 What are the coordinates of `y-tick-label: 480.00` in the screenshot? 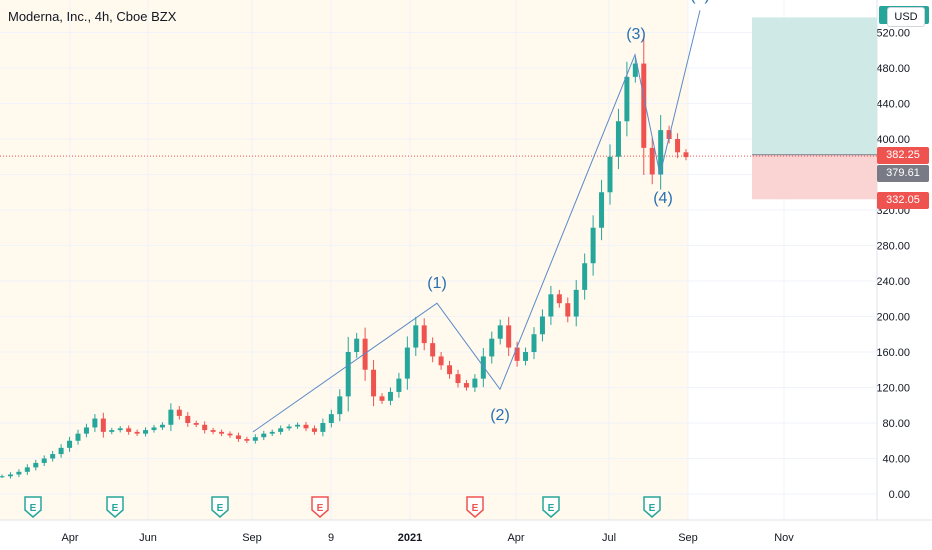 It's located at (893, 69).